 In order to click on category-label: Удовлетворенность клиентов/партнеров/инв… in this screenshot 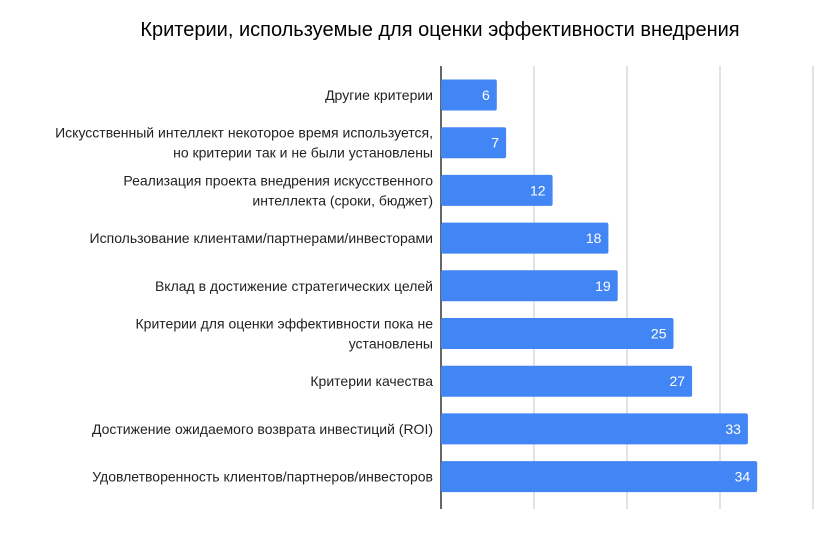, I will do `click(262, 477)`.